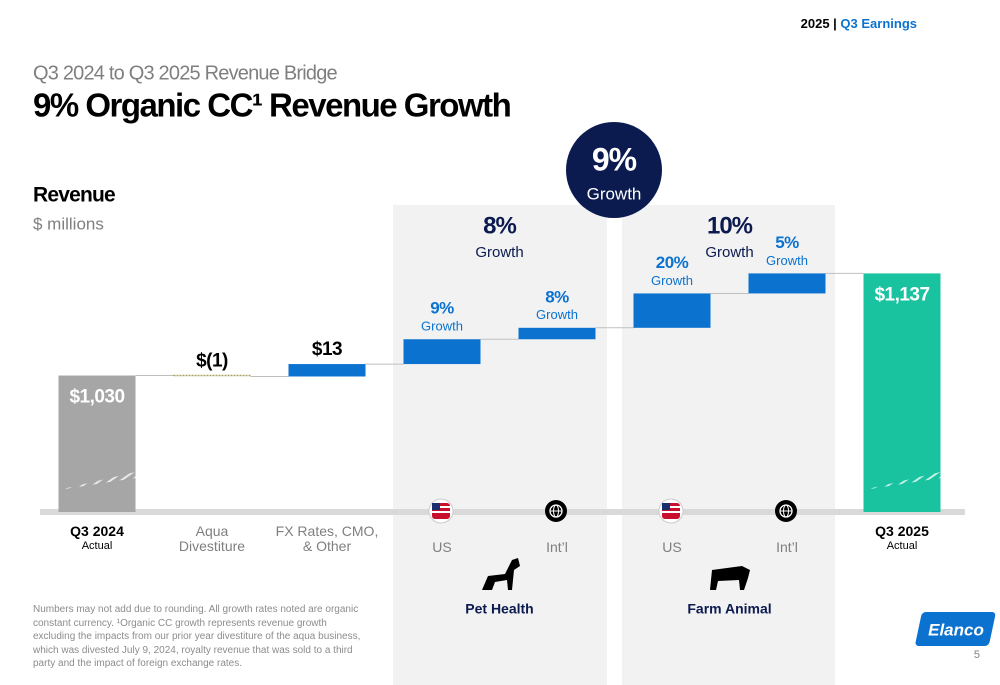 Image resolution: width=1000 pixels, height=685 pixels. What do you see at coordinates (614, 193) in the screenshot?
I see `total-growth-word: Growth` at bounding box center [614, 193].